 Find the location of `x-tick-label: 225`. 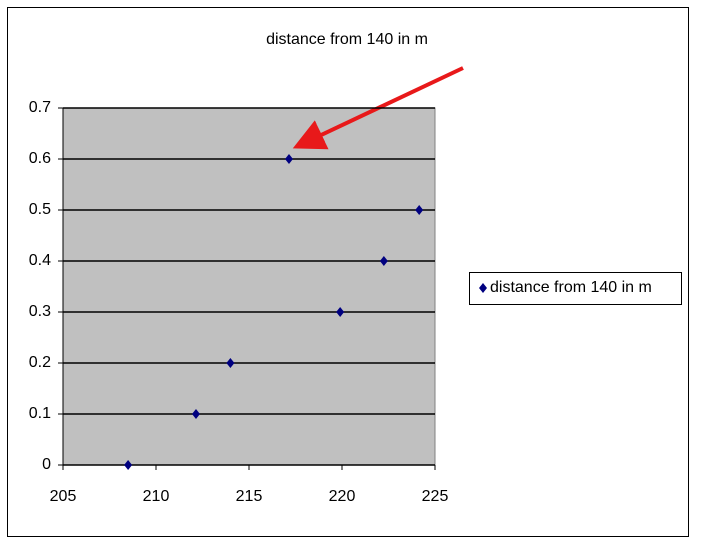

x-tick-label: 225 is located at coordinates (435, 496).